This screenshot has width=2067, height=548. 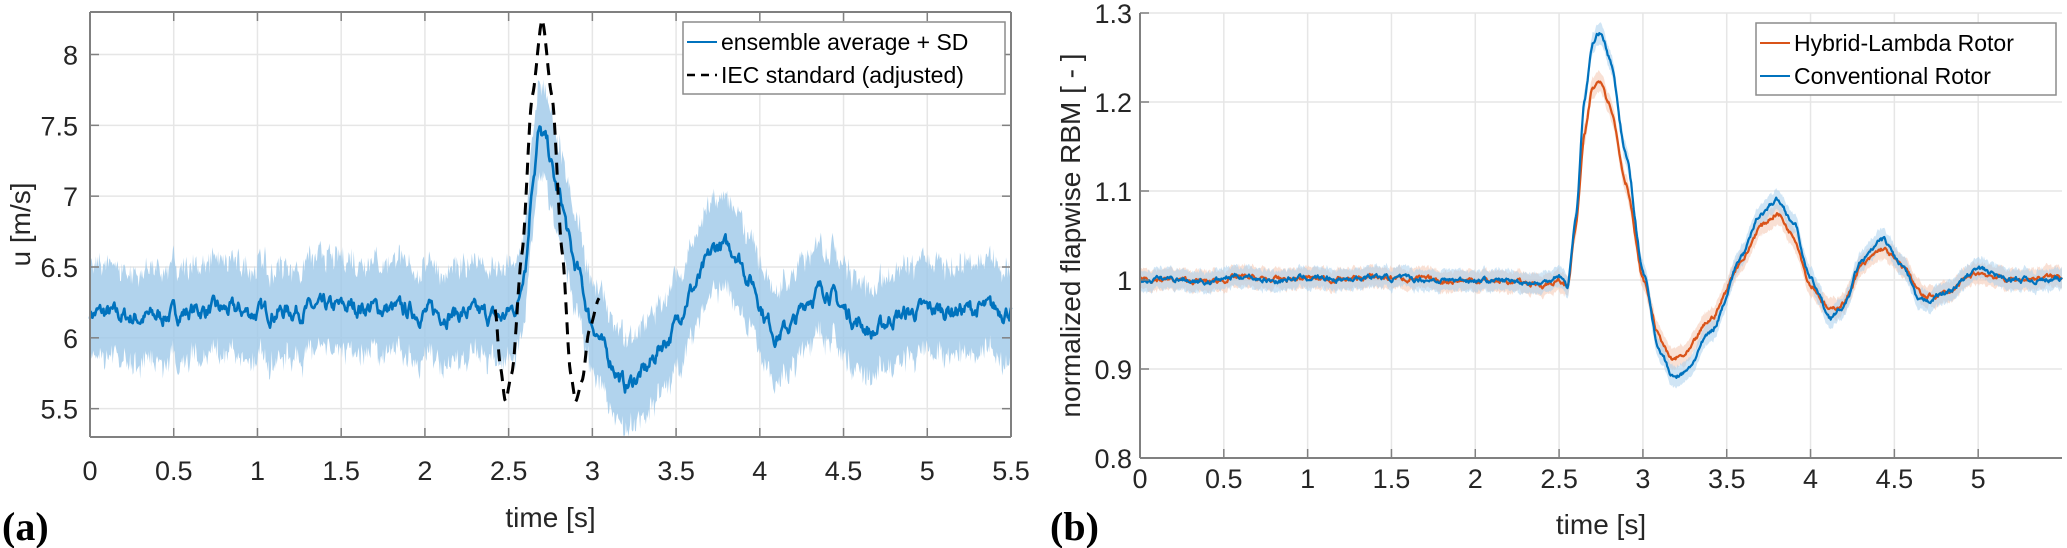 What do you see at coordinates (1892, 76) in the screenshot?
I see `pb-legend-label-1: Conventional Rotor` at bounding box center [1892, 76].